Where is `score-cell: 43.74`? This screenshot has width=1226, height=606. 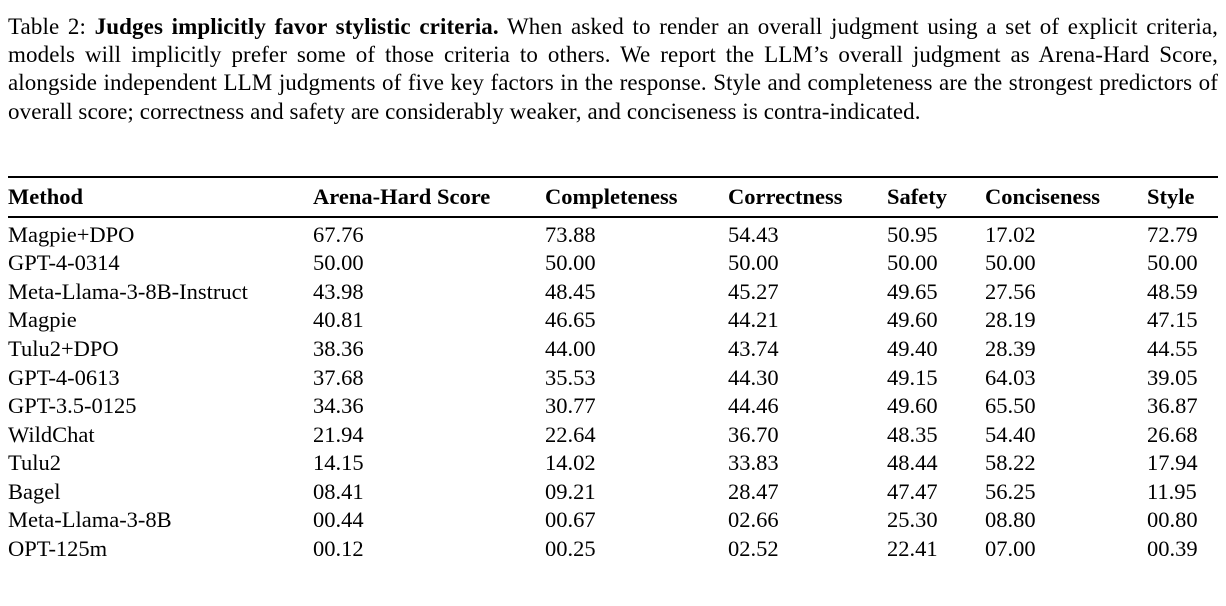
score-cell: 43.74 is located at coordinates (753, 348).